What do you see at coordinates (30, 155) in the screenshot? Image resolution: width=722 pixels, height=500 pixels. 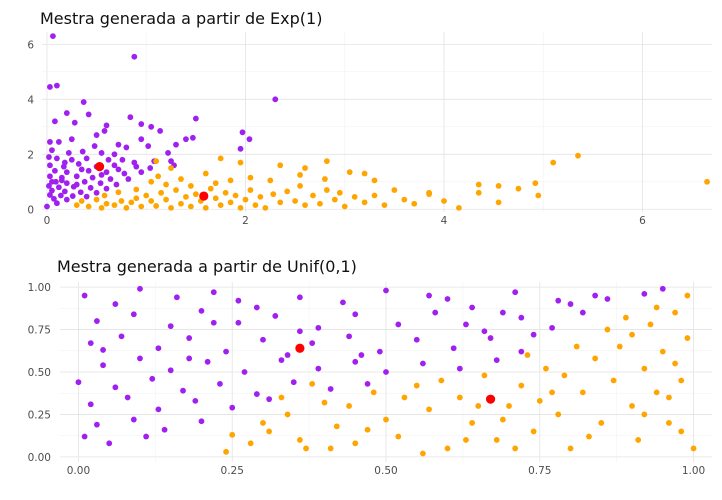 I see `y-tick-label: 2` at bounding box center [30, 155].